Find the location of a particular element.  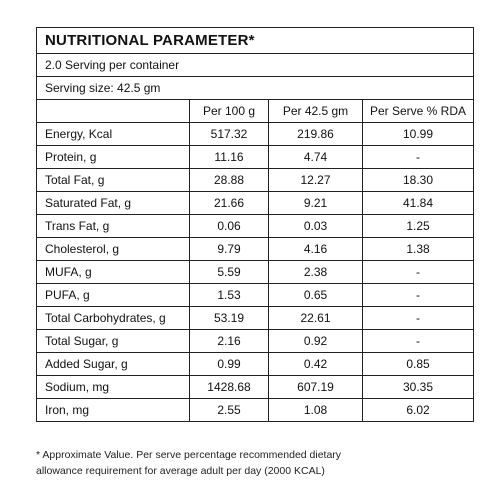

per-100g-value: 0.06 is located at coordinates (229, 226).